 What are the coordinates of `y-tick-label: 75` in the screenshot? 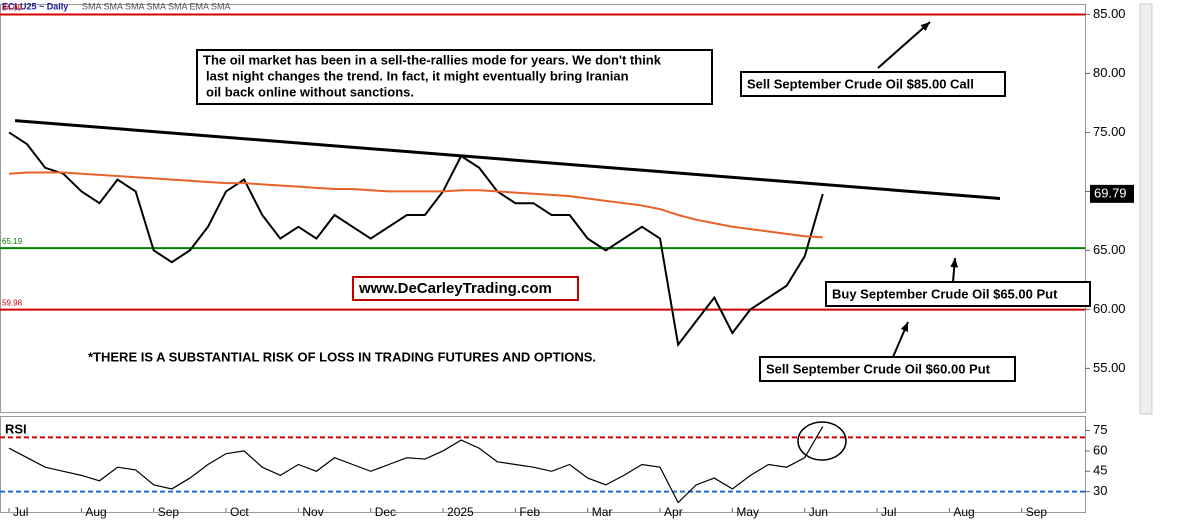 It's located at (1100, 429).